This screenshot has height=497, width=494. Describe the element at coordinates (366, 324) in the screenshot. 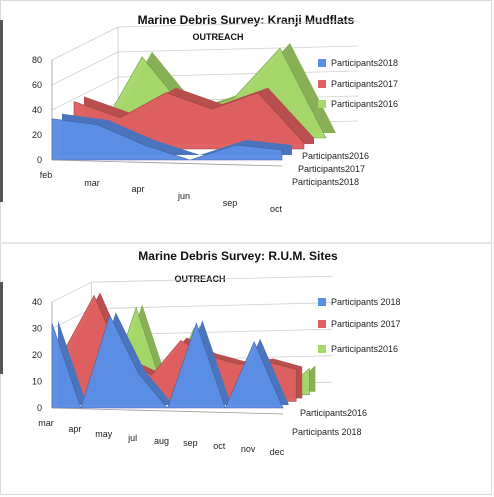

I see `chart-rum-legend-label-1: Participants 2017` at that location.